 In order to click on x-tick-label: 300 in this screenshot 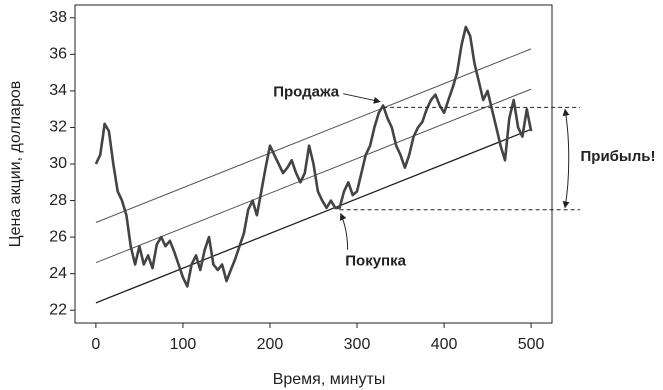, I will do `click(357, 344)`.